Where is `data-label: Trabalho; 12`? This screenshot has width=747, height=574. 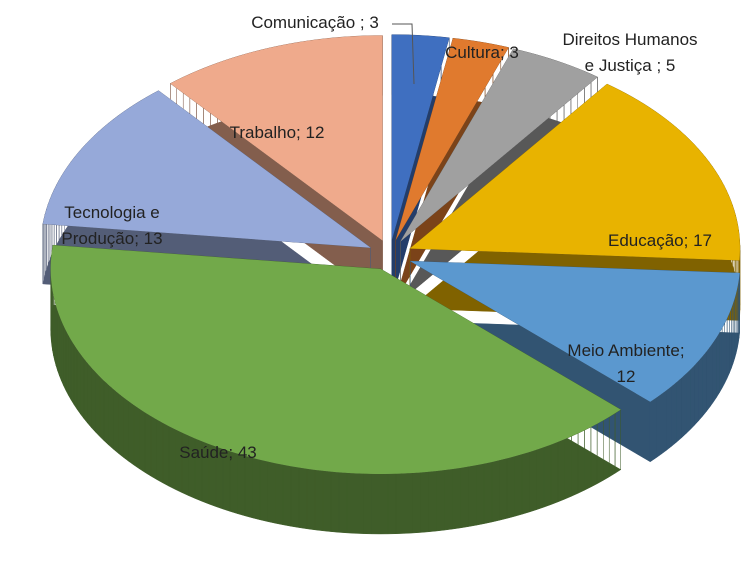
data-label: Trabalho; 12 is located at coordinates (277, 132).